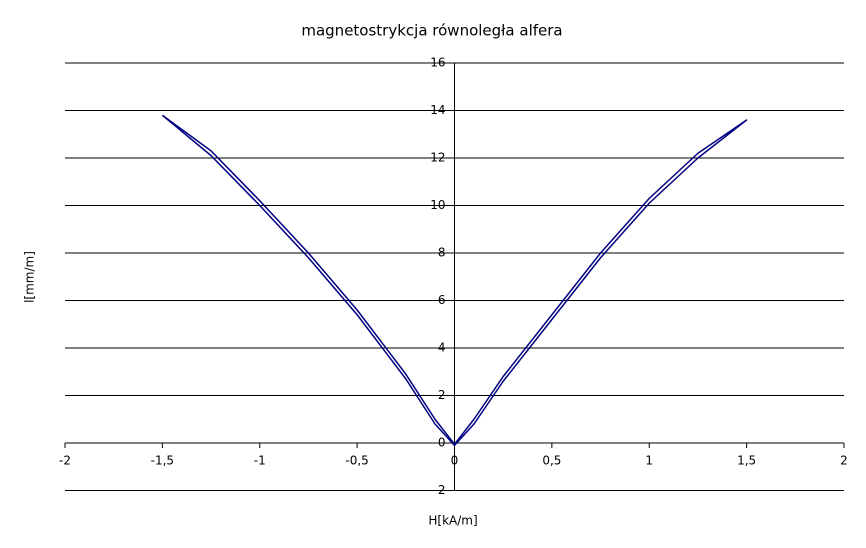 The width and height of the screenshot is (866, 548). What do you see at coordinates (844, 461) in the screenshot?
I see `x-tick-label: 2` at bounding box center [844, 461].